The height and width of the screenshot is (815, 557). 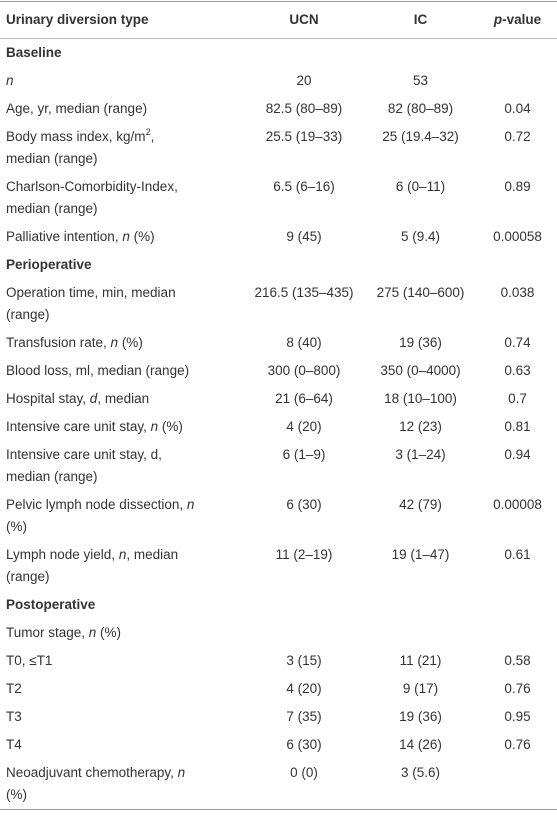 What do you see at coordinates (517, 108) in the screenshot?
I see `value-cell: 0.04` at bounding box center [517, 108].